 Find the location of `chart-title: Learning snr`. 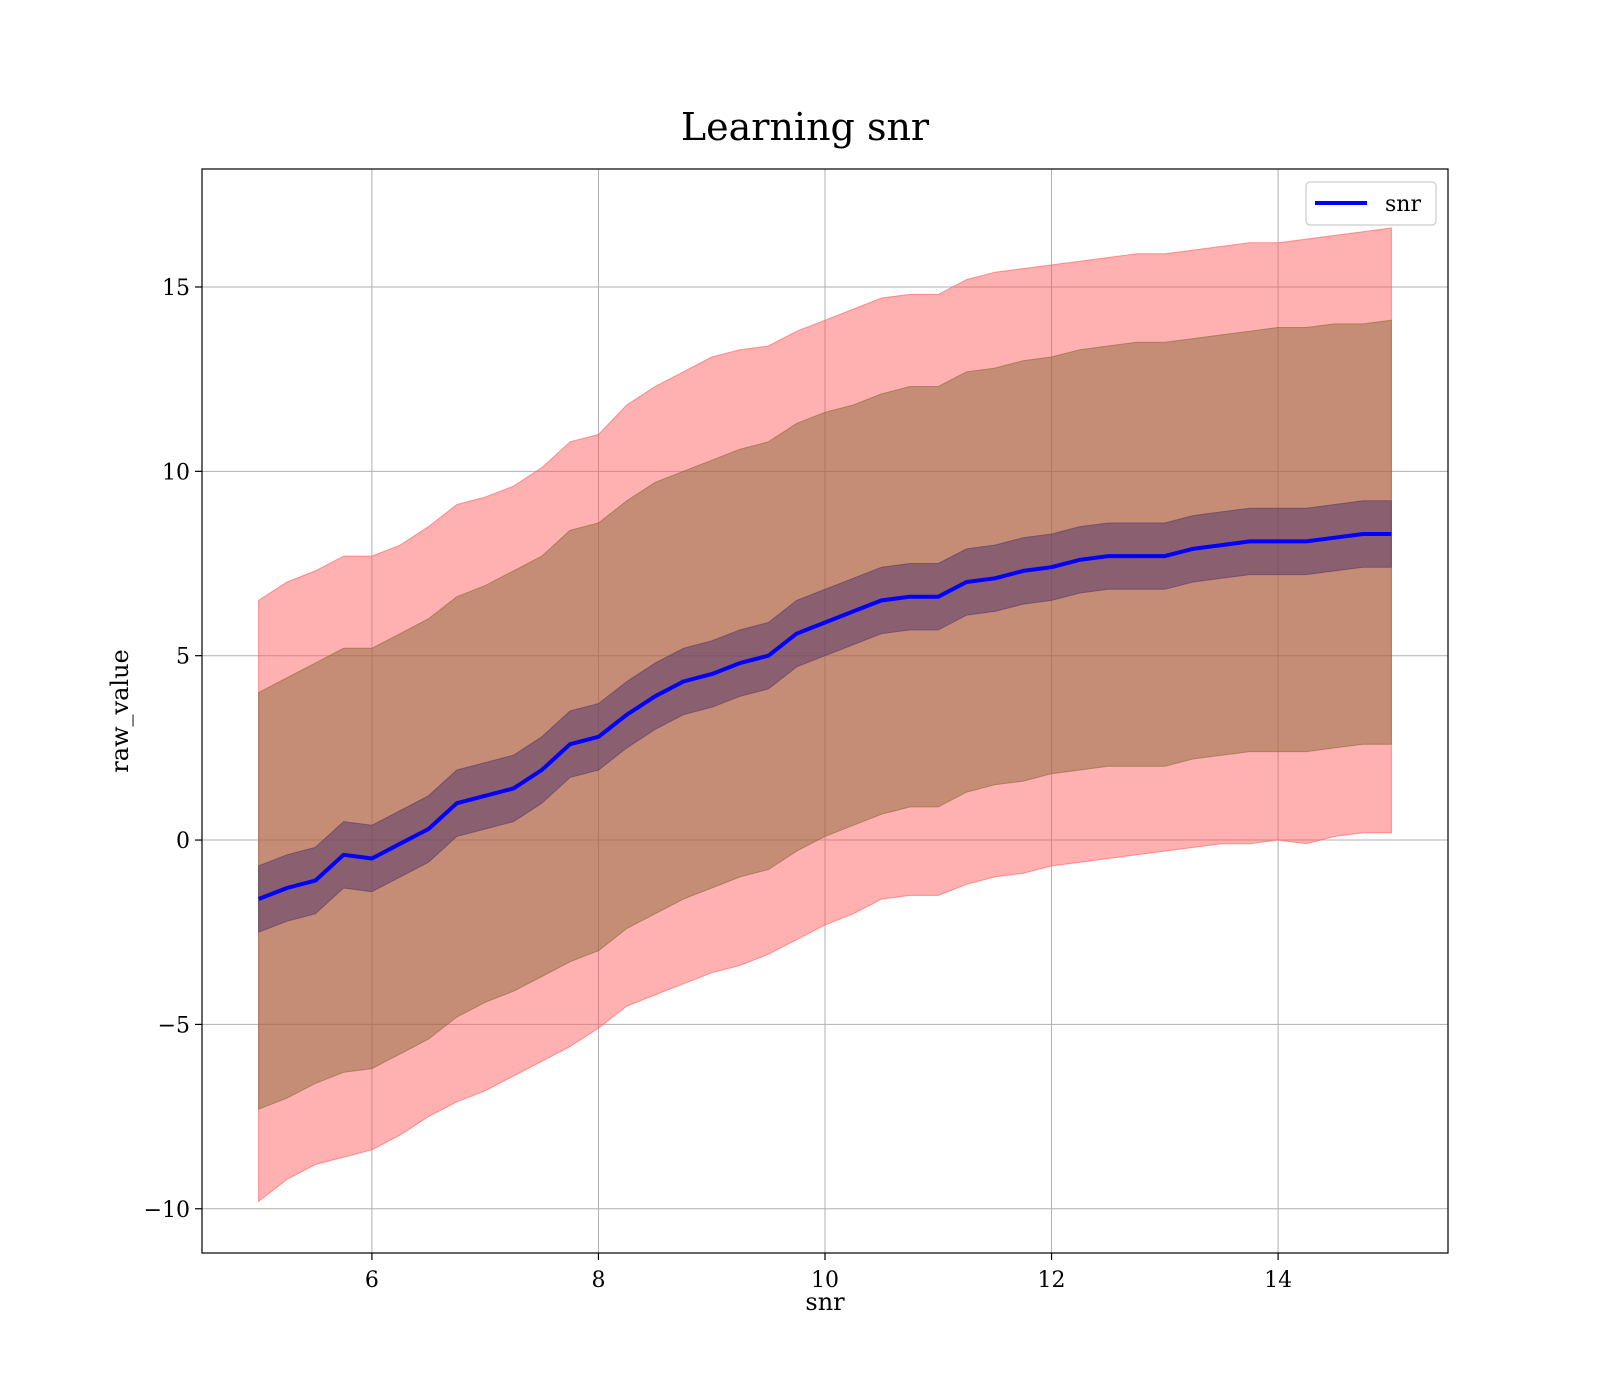

chart-title: Learning snr is located at coordinates (805, 127).